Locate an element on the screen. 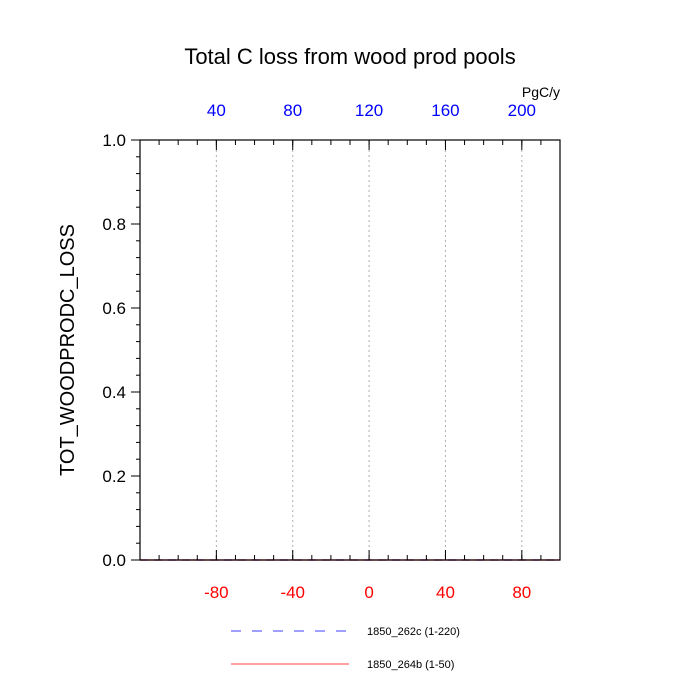 The image size is (700, 700). y-tick-label: 0.6 is located at coordinates (114, 308).